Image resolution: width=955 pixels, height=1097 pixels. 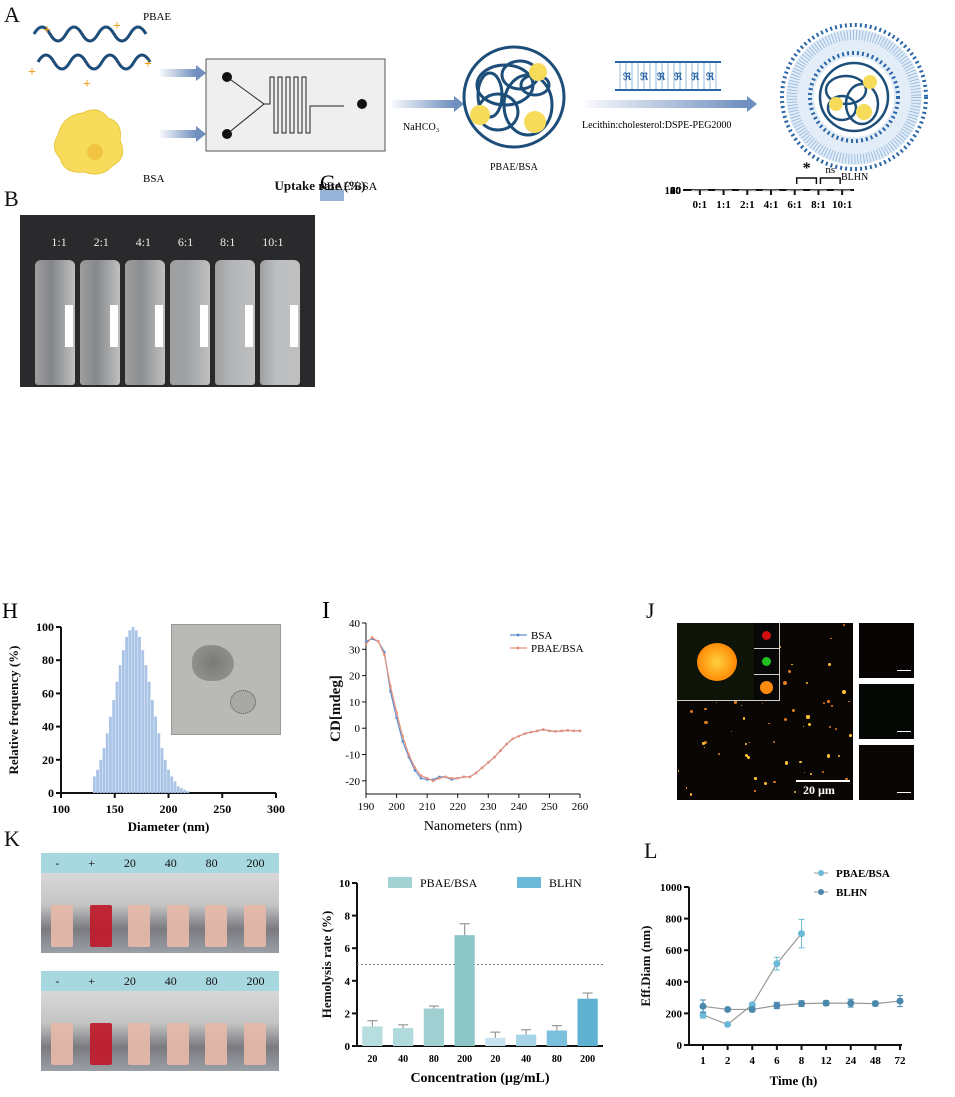 What do you see at coordinates (457, 807) in the screenshot?
I see `x-tick-label: 220` at bounding box center [457, 807].